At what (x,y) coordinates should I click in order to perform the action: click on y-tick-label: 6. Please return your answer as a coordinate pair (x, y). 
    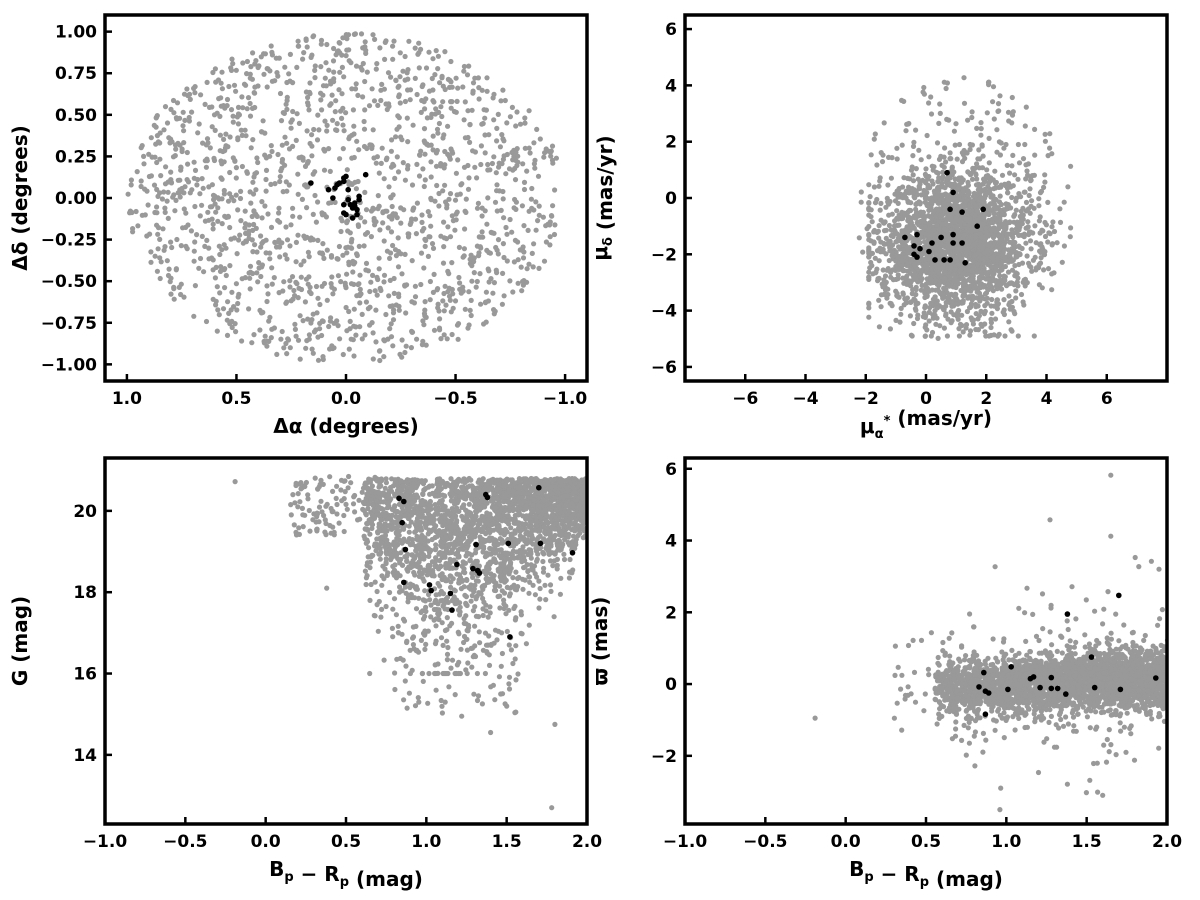
    Looking at the image, I should click on (671, 30).